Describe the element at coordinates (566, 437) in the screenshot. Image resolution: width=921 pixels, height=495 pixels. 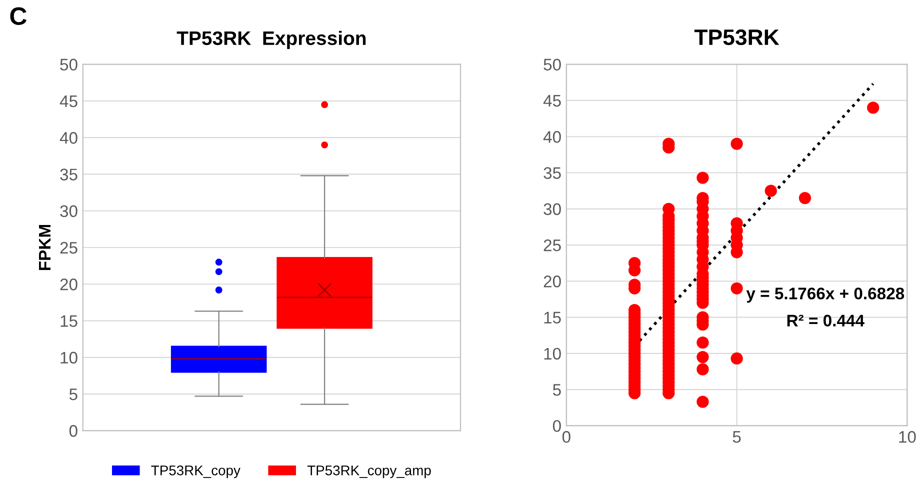
I see `x-tick-label: 0` at that location.